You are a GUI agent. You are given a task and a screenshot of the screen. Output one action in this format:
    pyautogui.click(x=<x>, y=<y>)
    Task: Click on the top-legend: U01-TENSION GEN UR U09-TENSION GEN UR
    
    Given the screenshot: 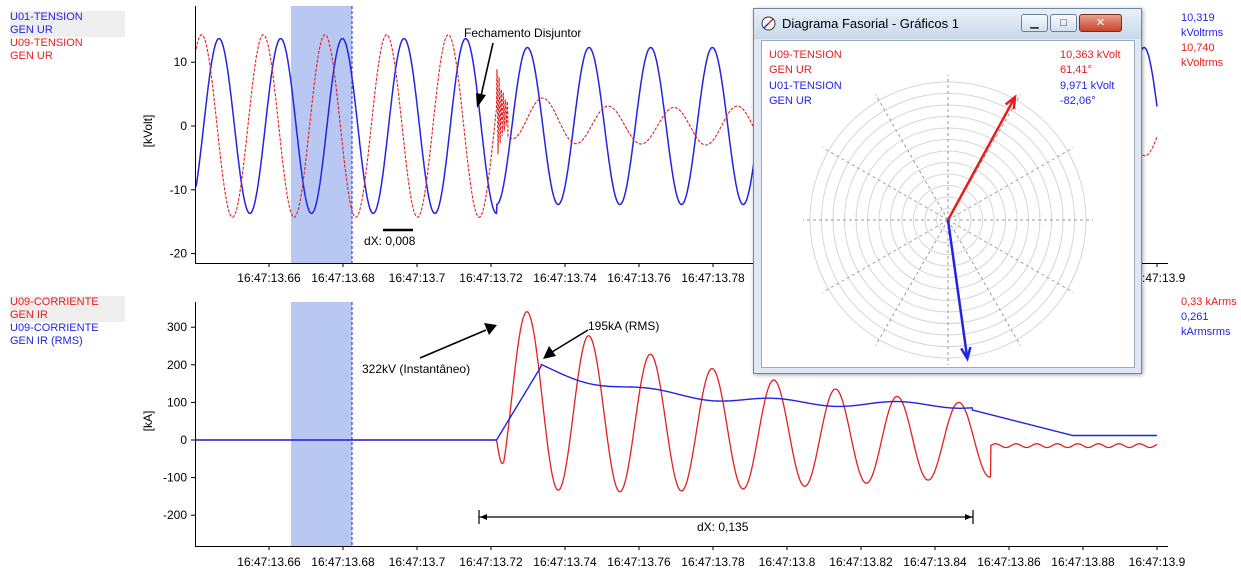 What is the action you would take?
    pyautogui.click(x=67, y=37)
    